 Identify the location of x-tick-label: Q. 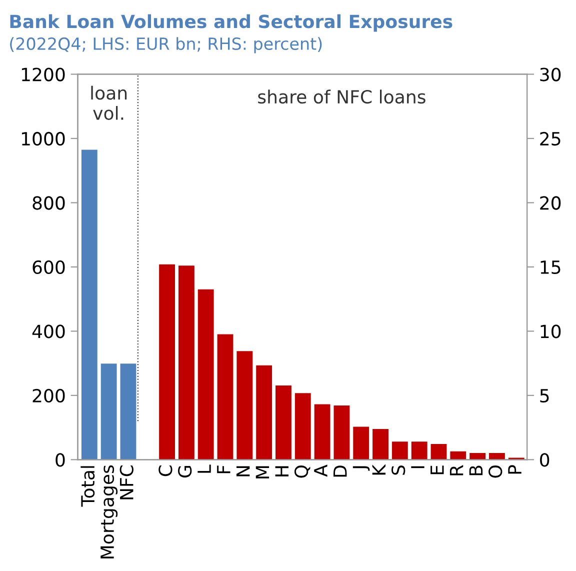
(302, 472).